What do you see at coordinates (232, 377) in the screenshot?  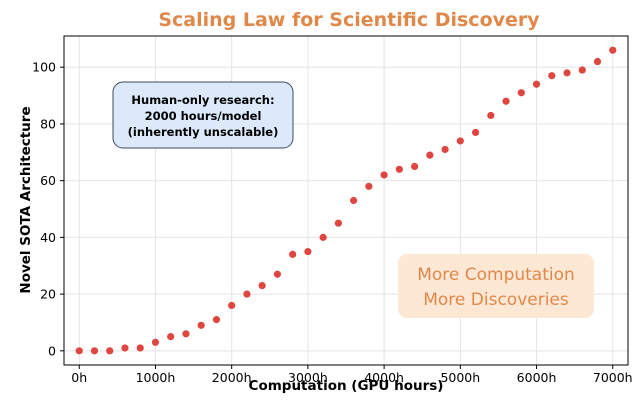 I see `x-tick-label: 2000h` at bounding box center [232, 377].